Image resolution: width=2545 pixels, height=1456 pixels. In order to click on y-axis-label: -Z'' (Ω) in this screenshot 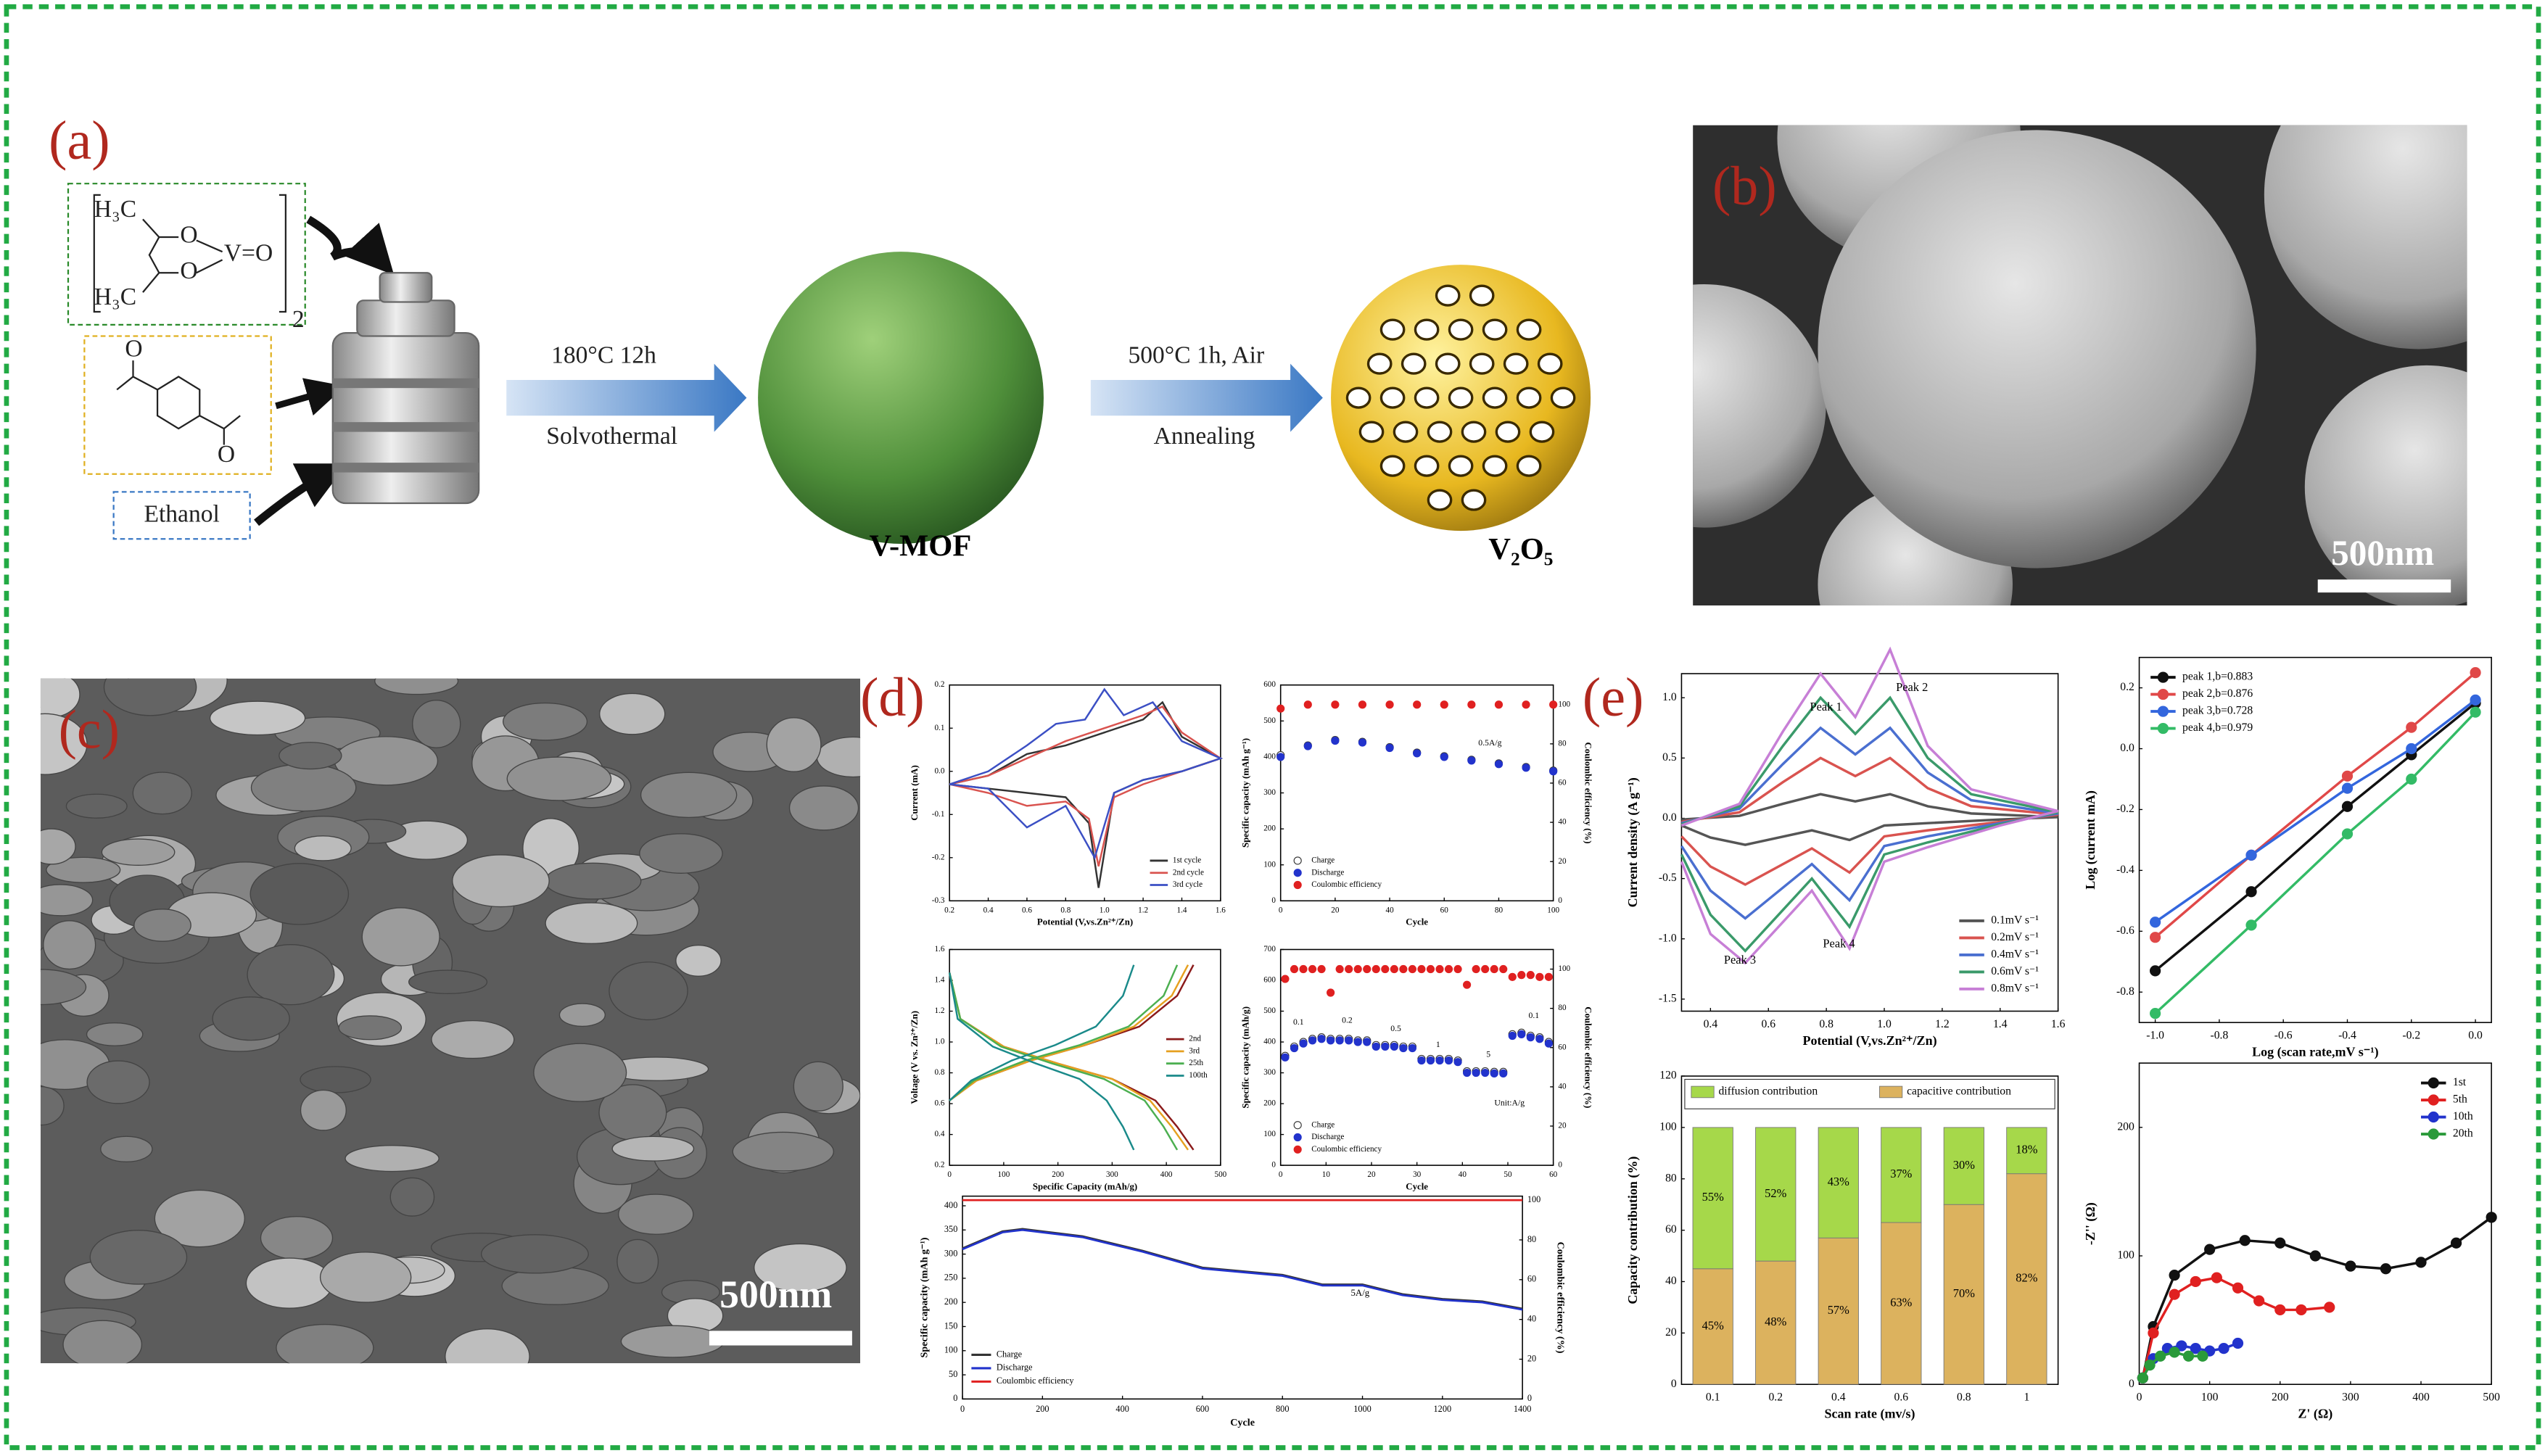, I will do `click(2090, 1223)`.